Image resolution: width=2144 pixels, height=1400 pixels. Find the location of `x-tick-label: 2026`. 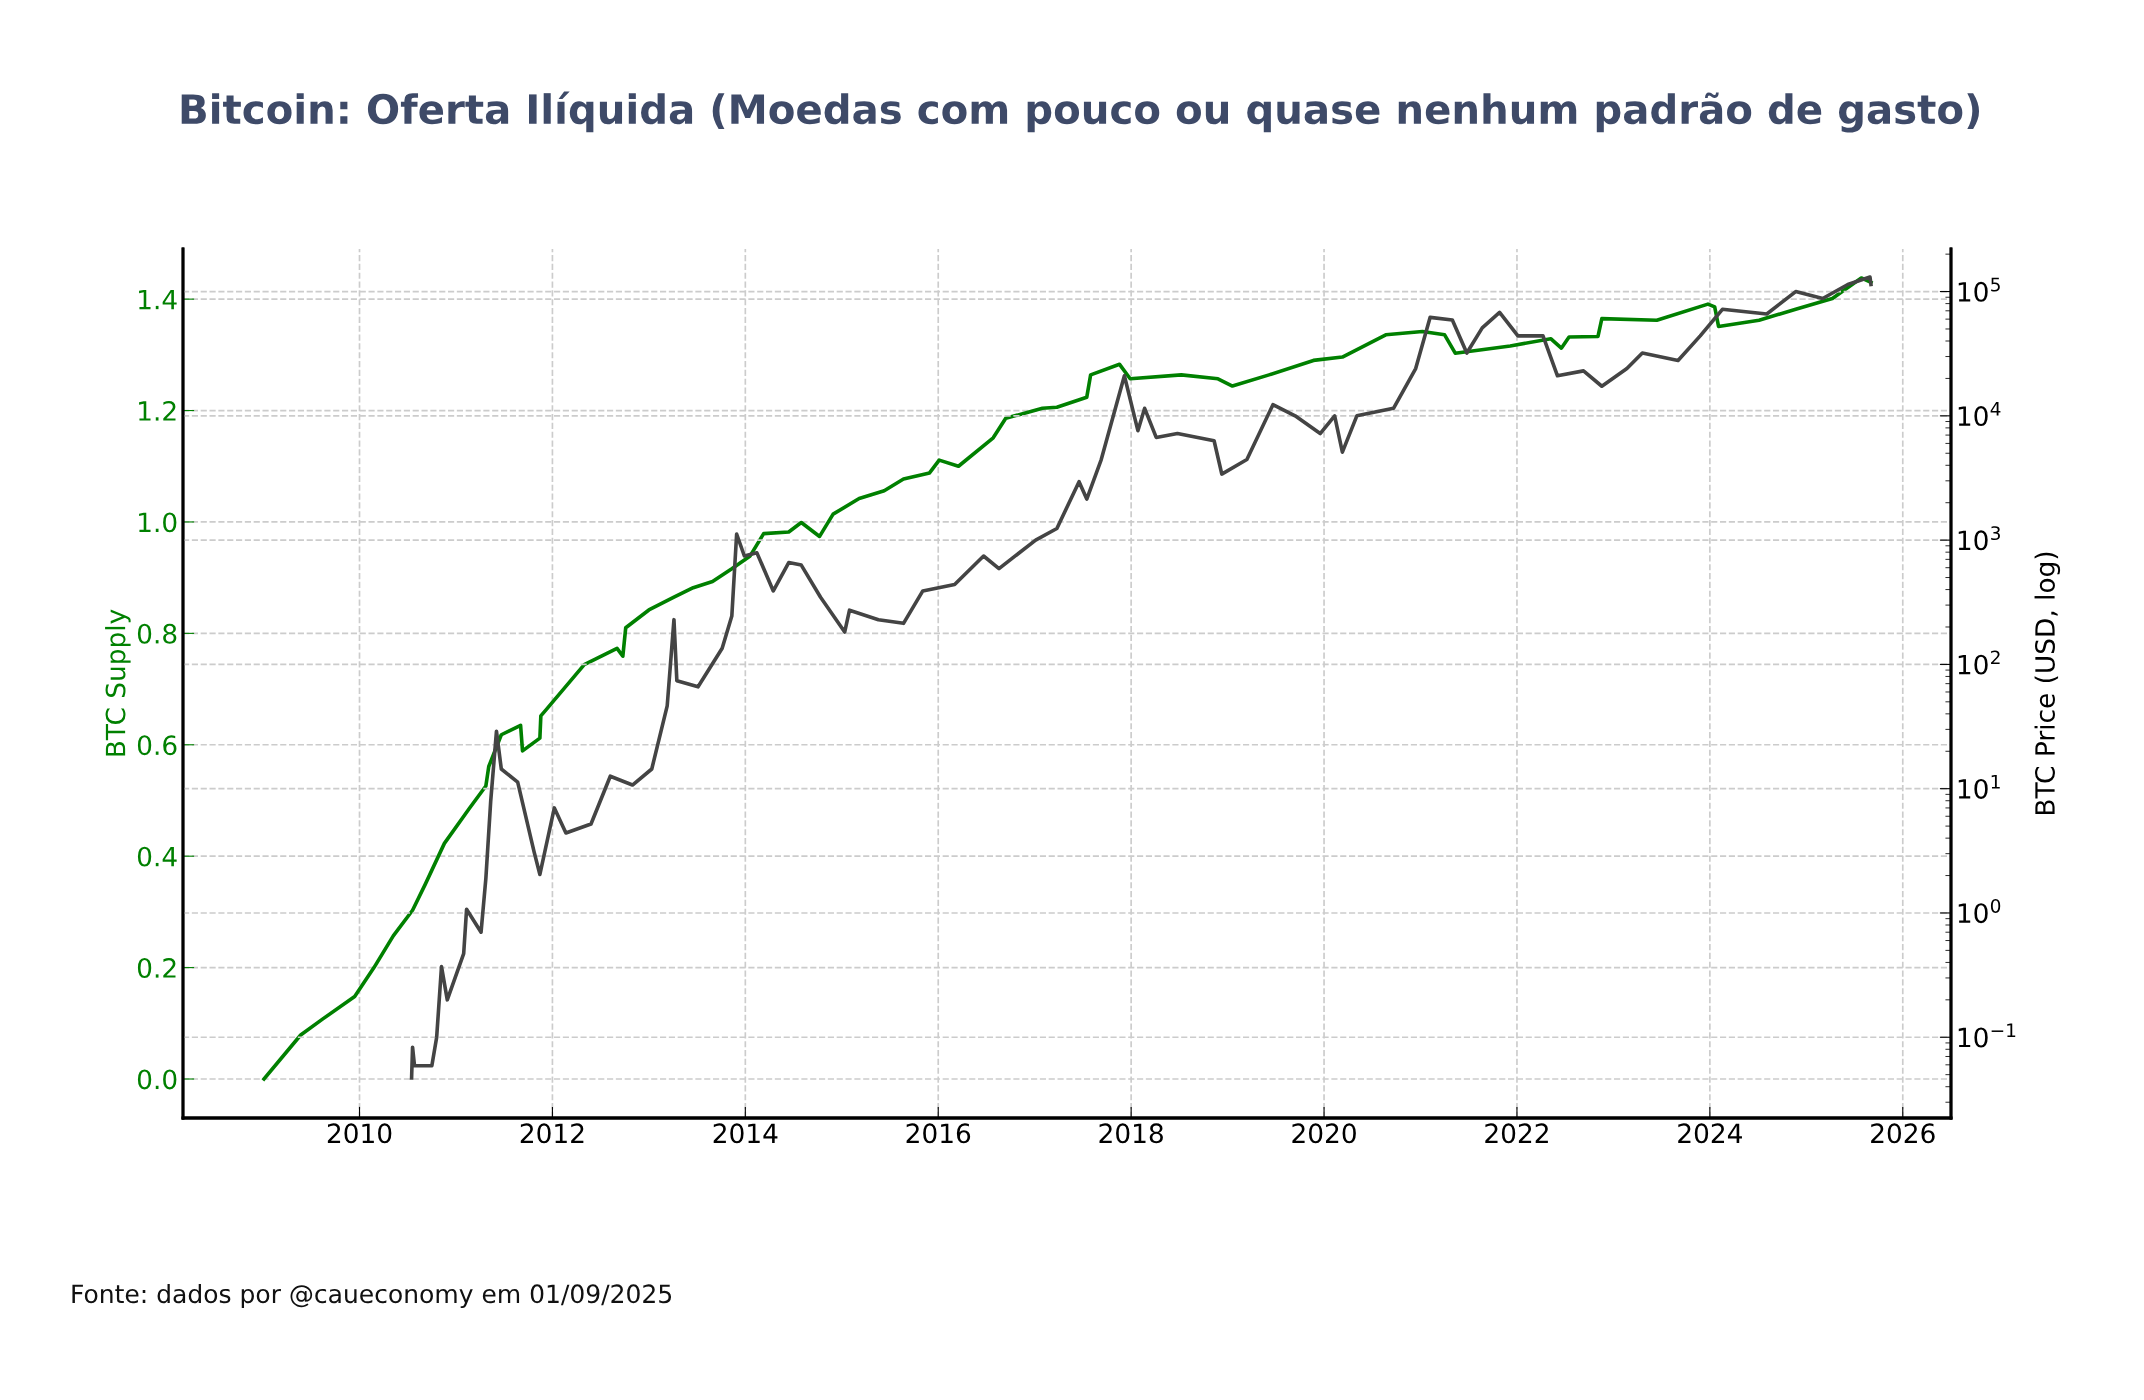

x-tick-label: 2026 is located at coordinates (1903, 1133).